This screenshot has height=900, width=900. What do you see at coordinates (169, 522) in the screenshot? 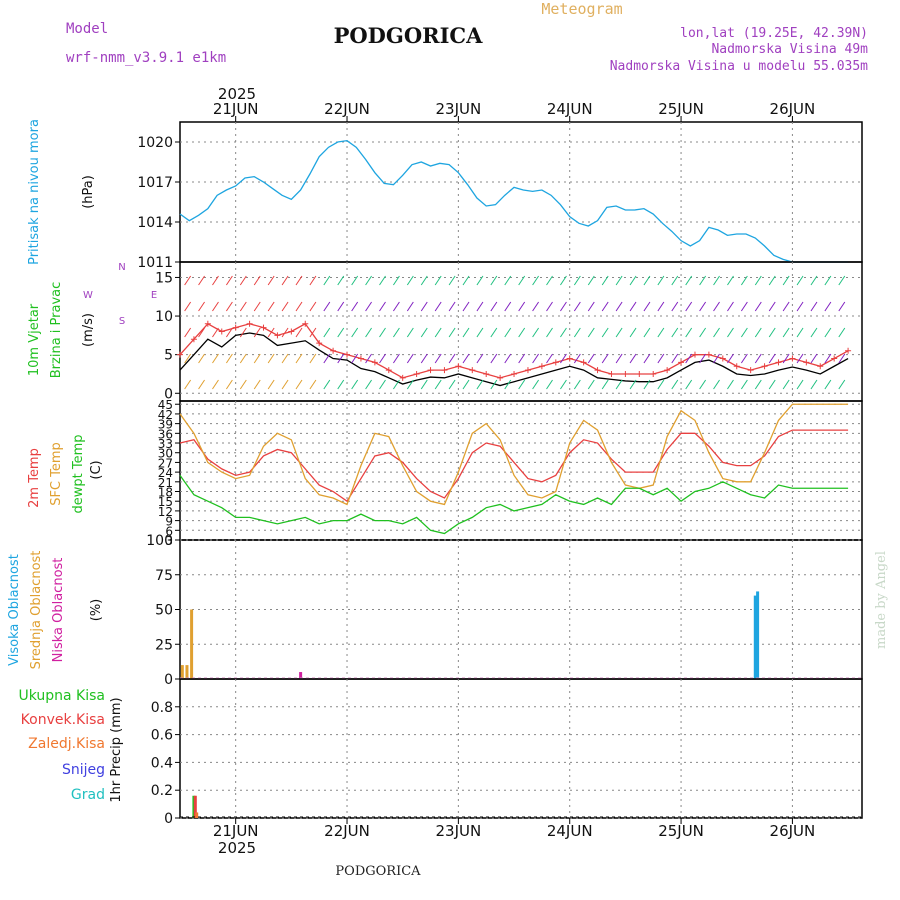
I see `y-tick-label: 9` at bounding box center [169, 522].